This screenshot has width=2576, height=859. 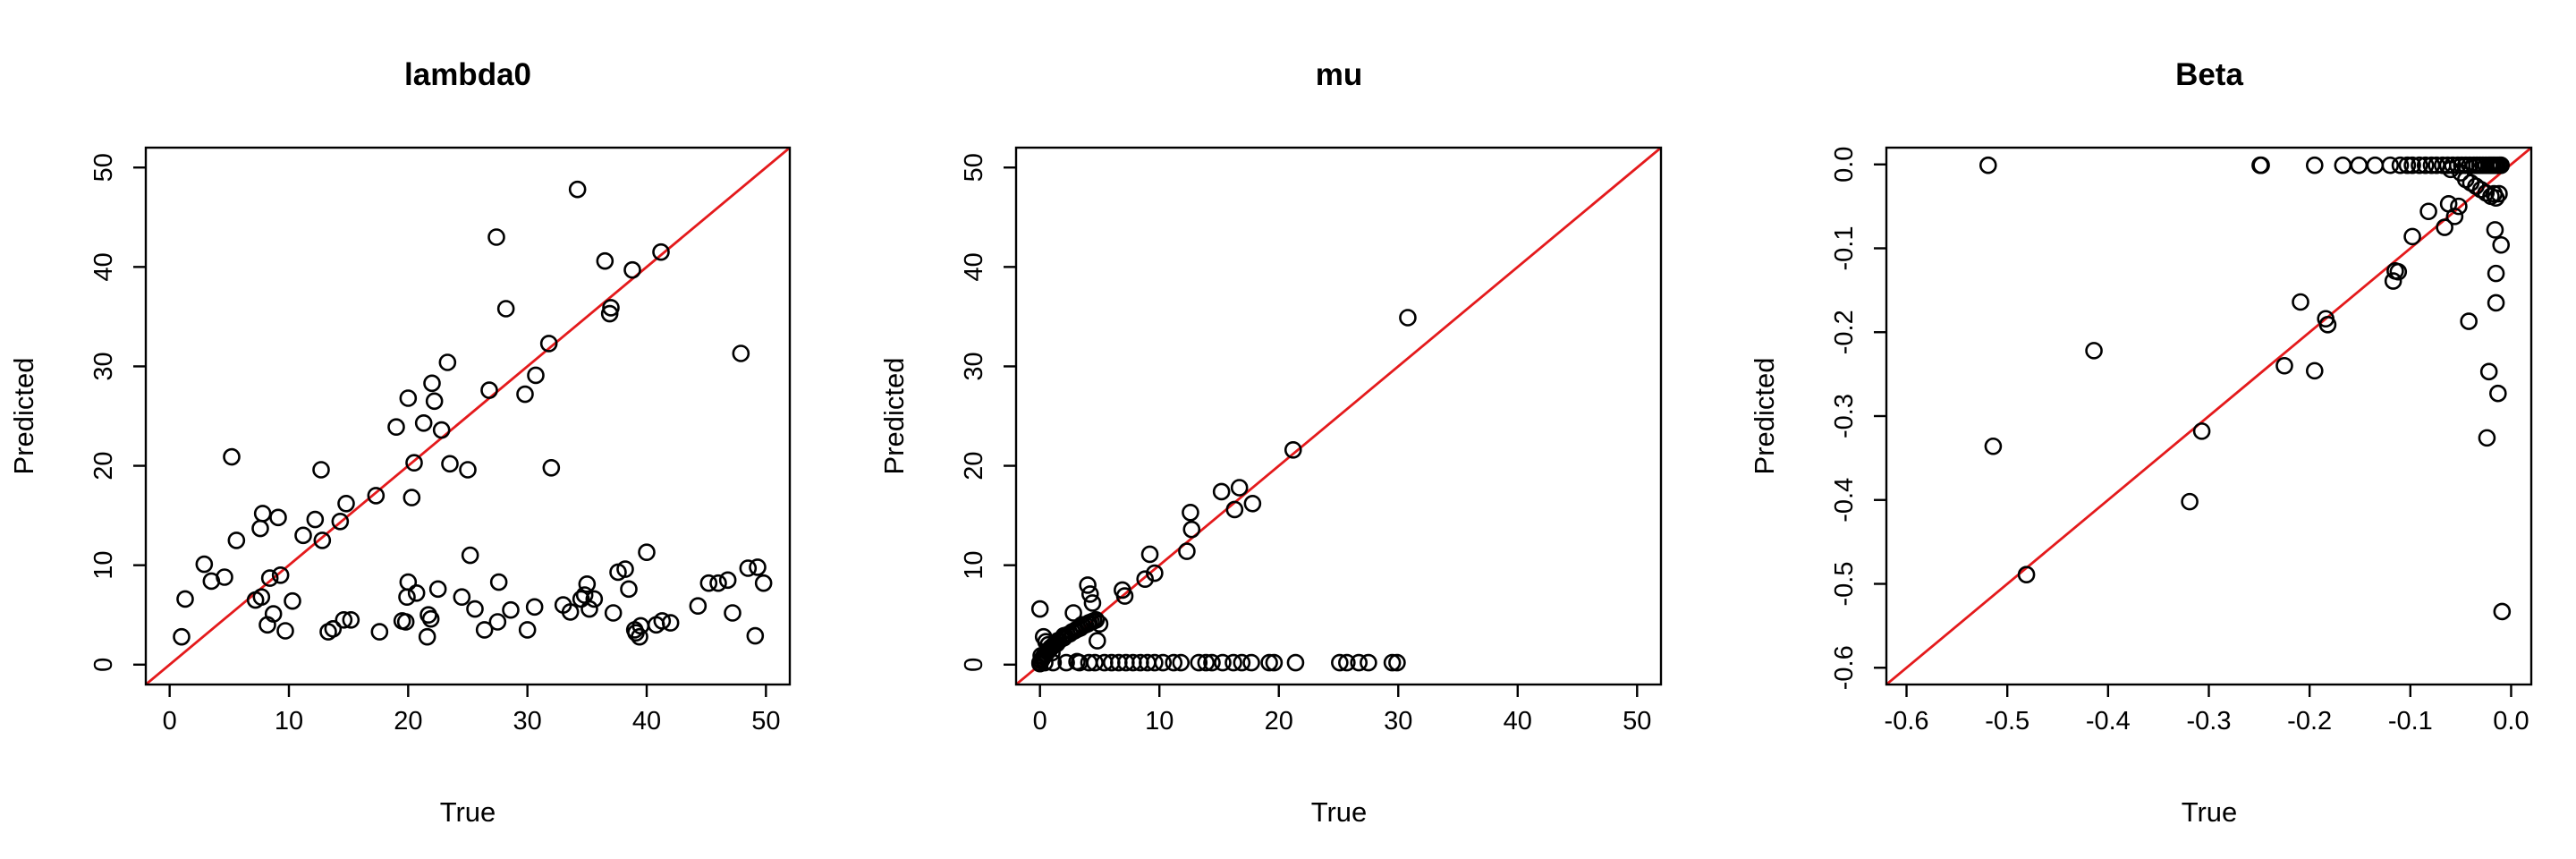 I want to click on x-tick-label: 20, so click(x=408, y=721).